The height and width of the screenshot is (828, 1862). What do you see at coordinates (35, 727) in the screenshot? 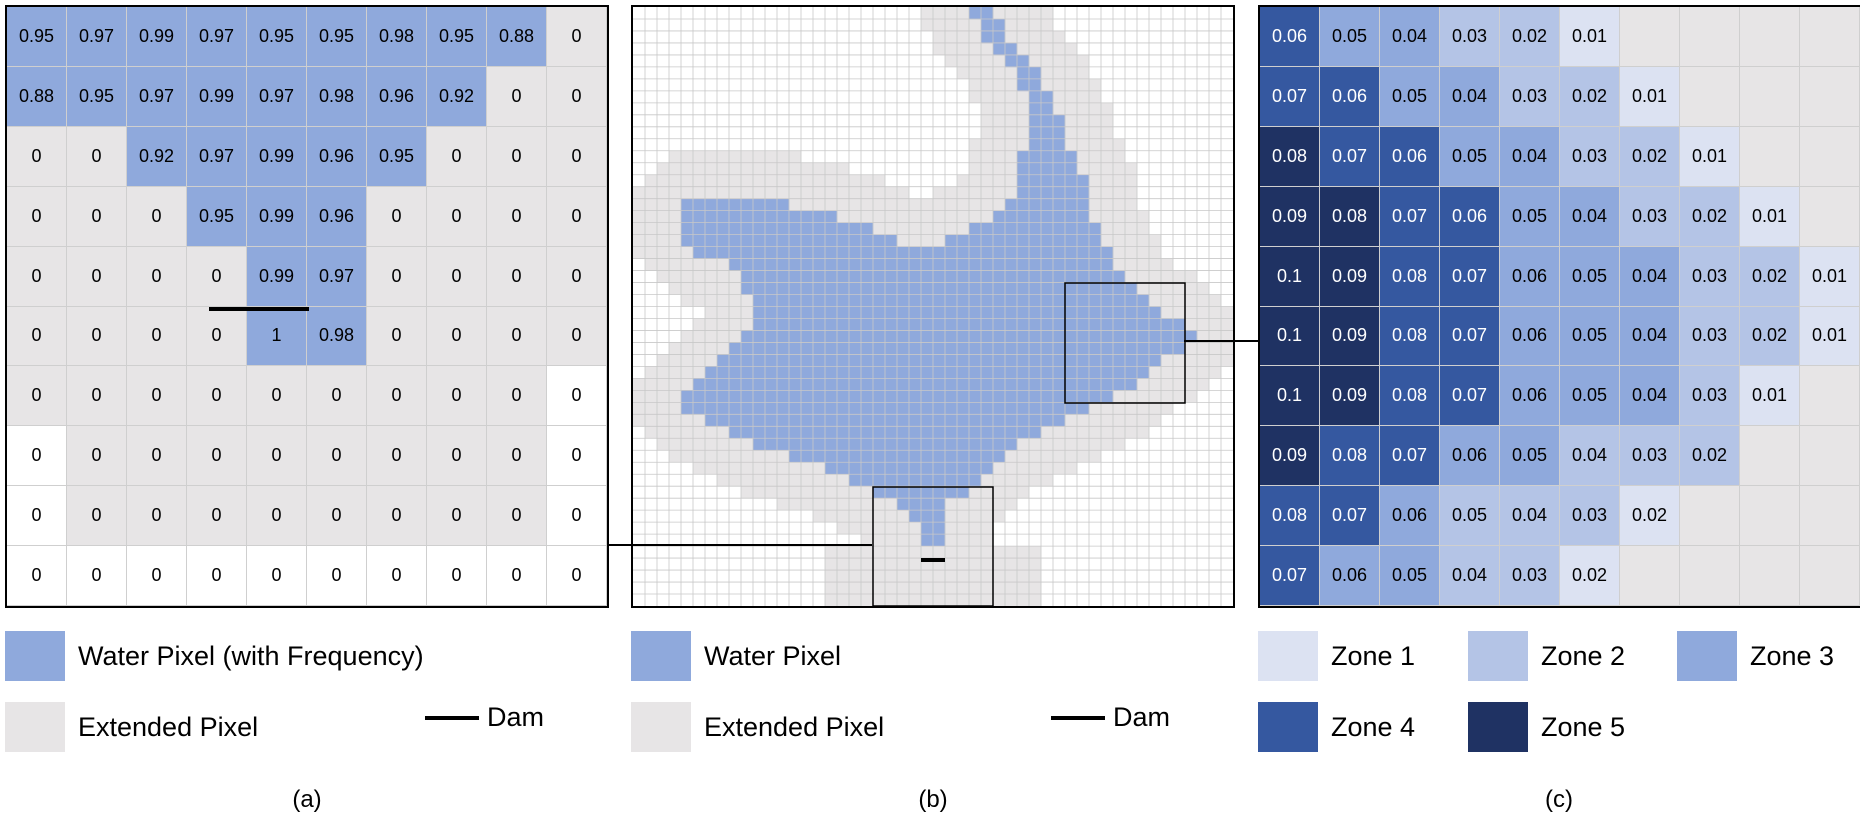
I see `extended-swatch` at bounding box center [35, 727].